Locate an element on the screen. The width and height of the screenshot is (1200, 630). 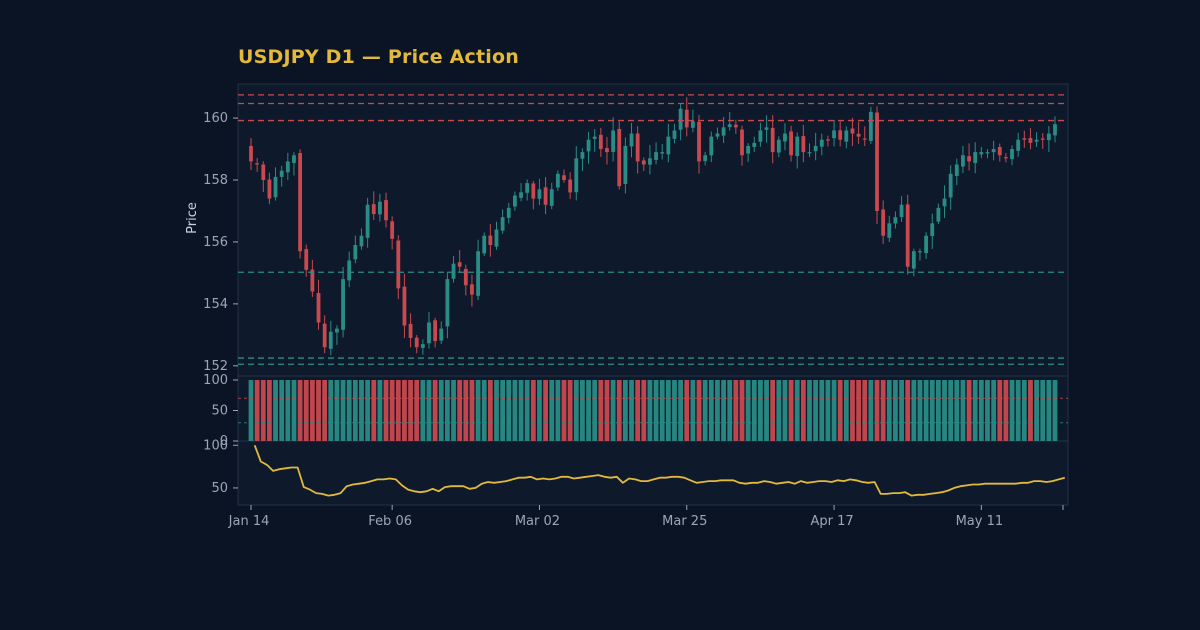
oscillator-line is located at coordinates (659, 470).